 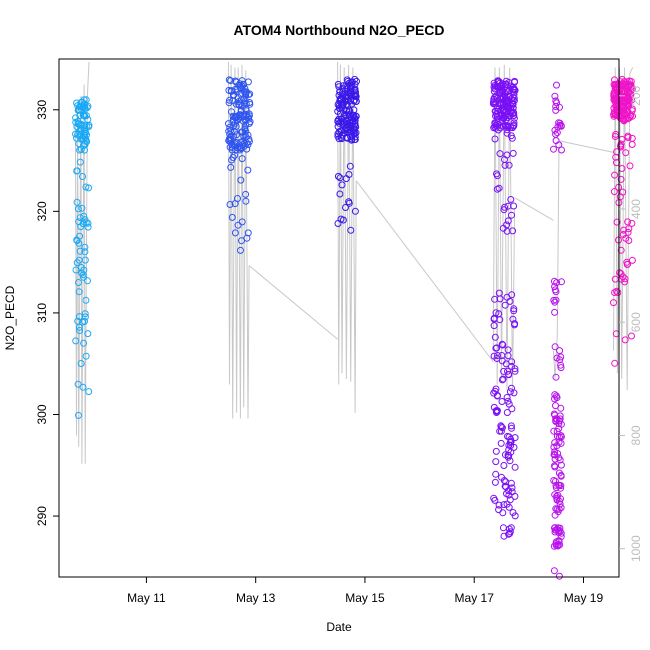 I want to click on y-tick-label: 310, so click(x=42, y=313).